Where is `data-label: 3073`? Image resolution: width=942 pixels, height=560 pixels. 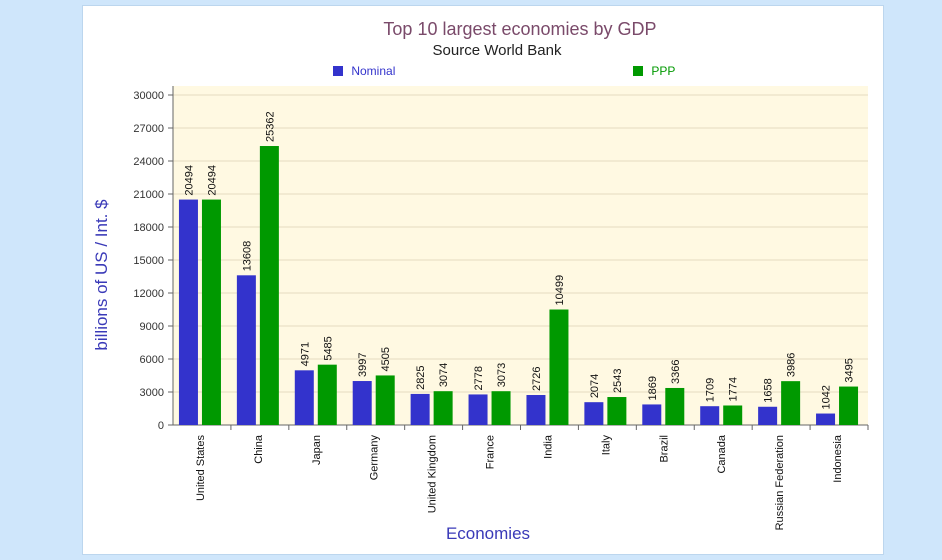
data-label: 3073 is located at coordinates (502, 375).